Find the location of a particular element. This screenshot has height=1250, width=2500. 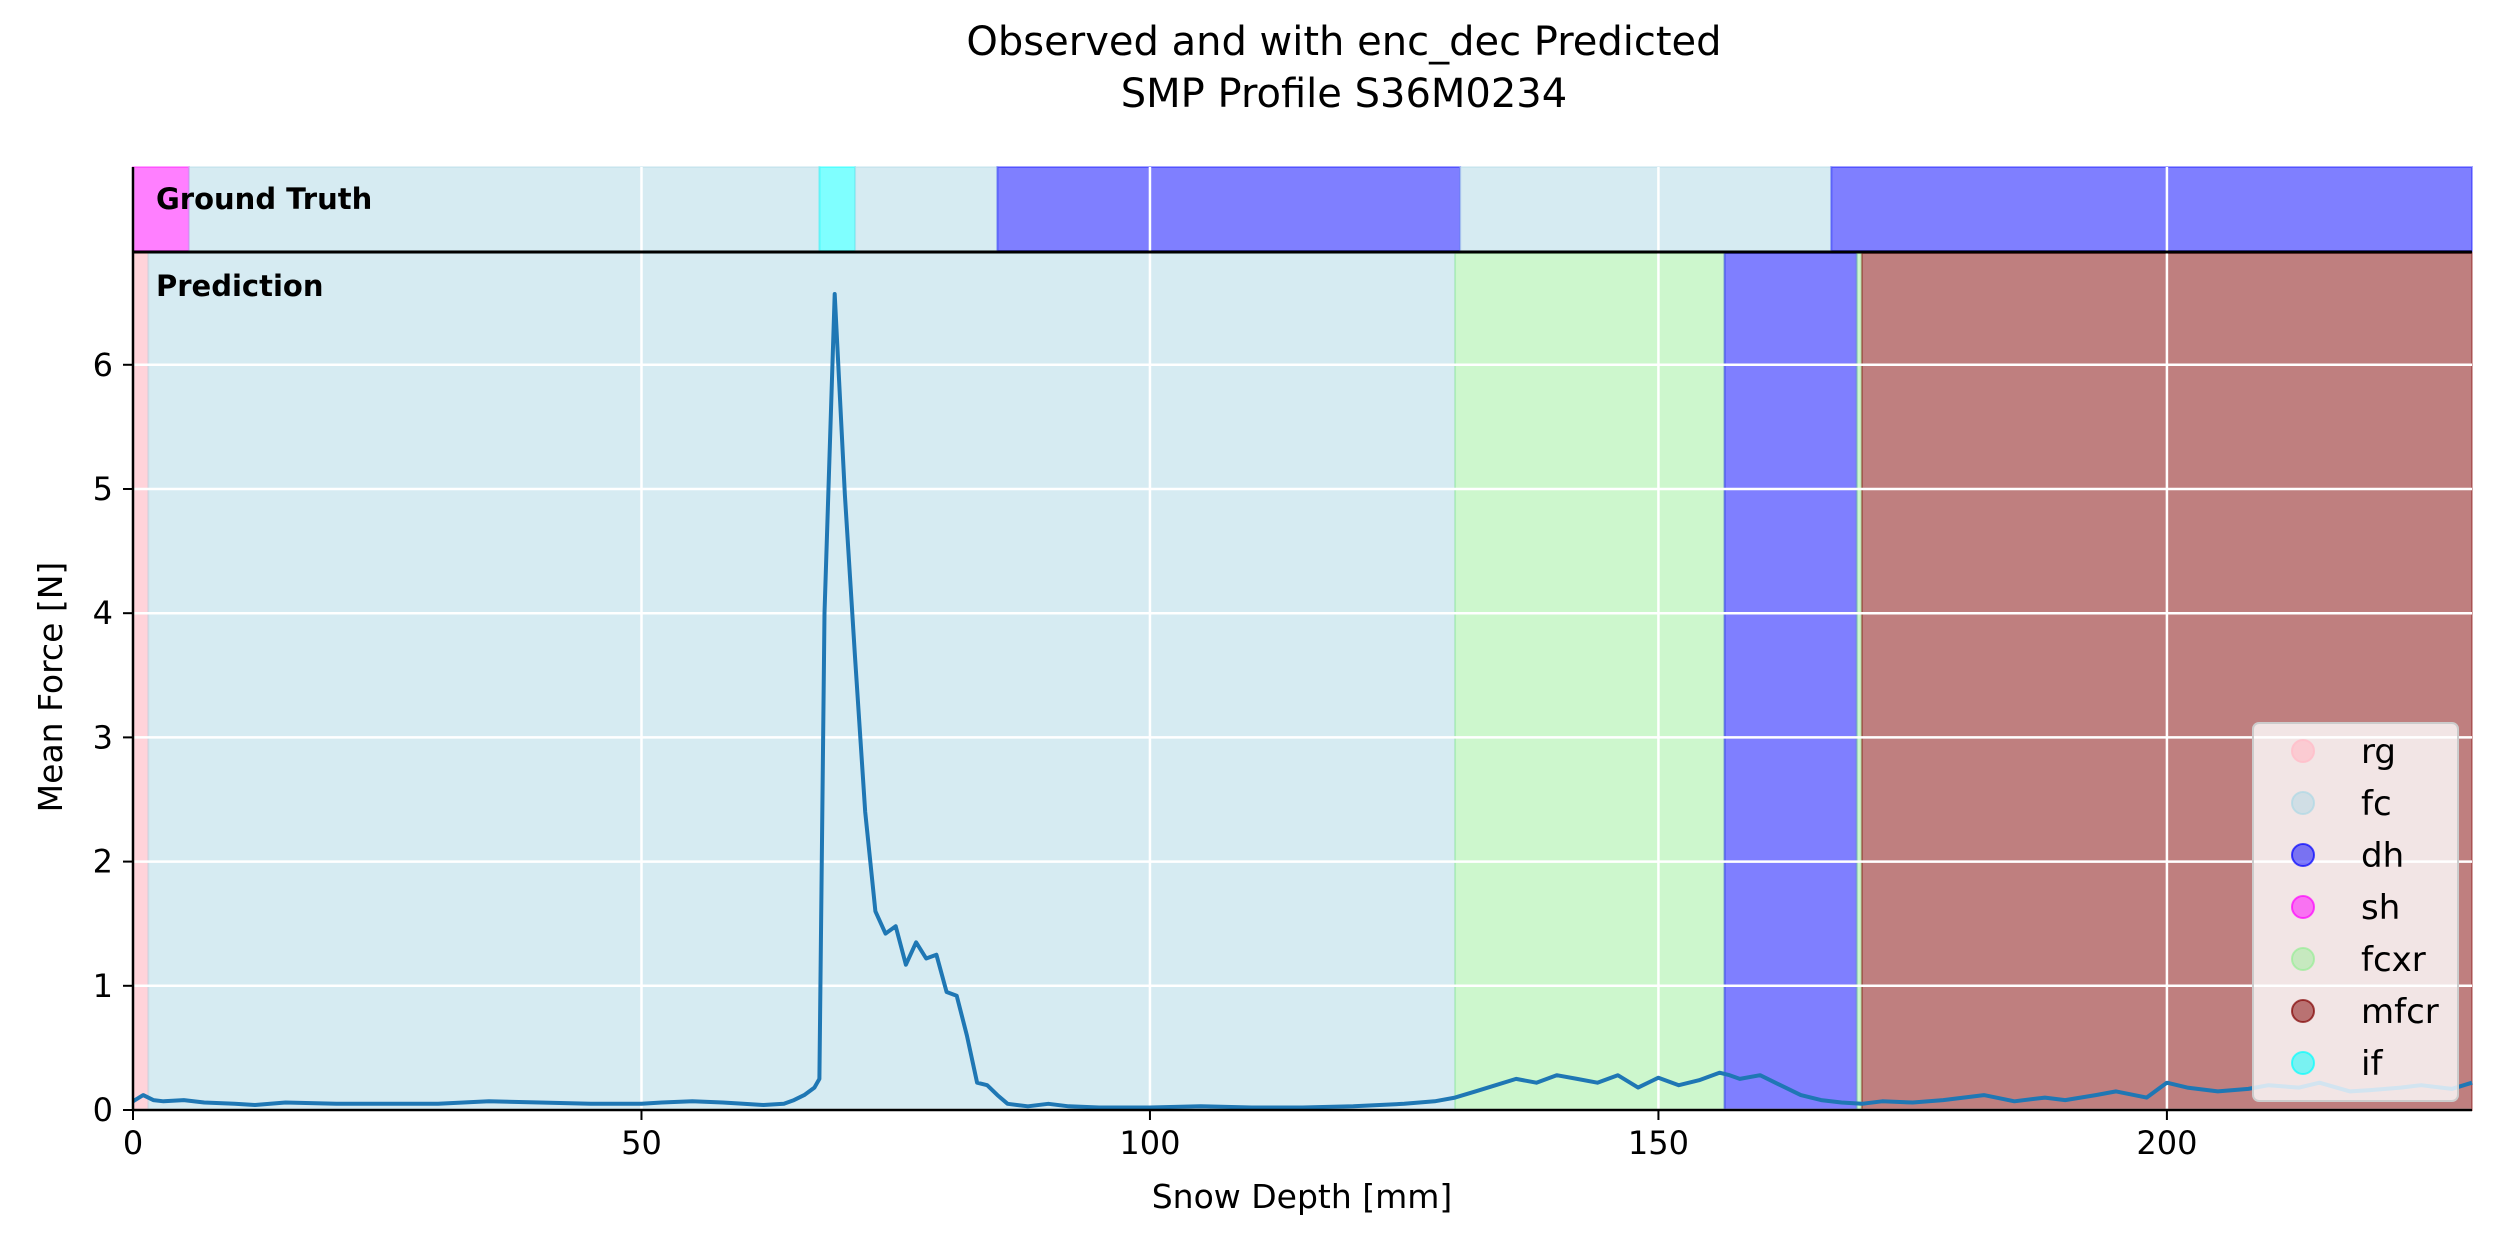

legend-marker-dh is located at coordinates (2303, 855).